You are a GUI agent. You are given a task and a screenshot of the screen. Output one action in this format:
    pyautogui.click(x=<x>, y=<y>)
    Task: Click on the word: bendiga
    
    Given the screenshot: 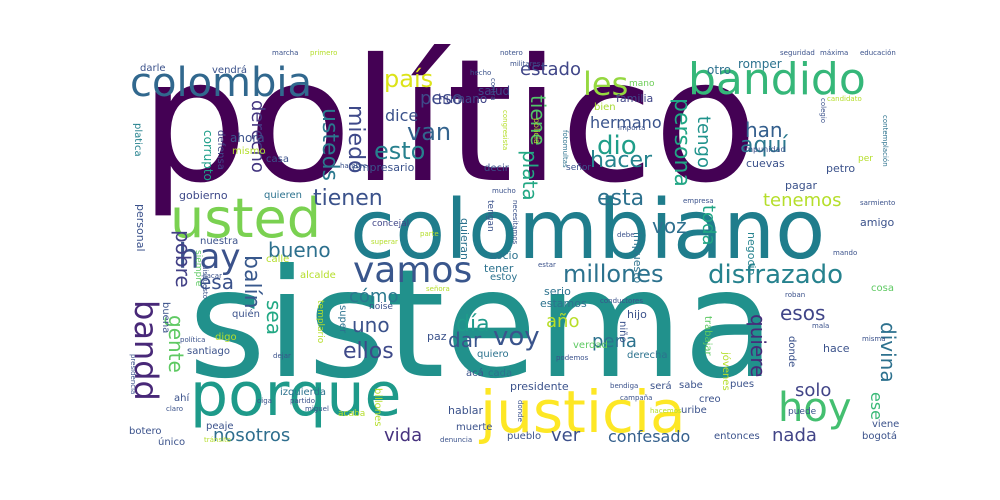 What is the action you would take?
    pyautogui.click(x=624, y=386)
    